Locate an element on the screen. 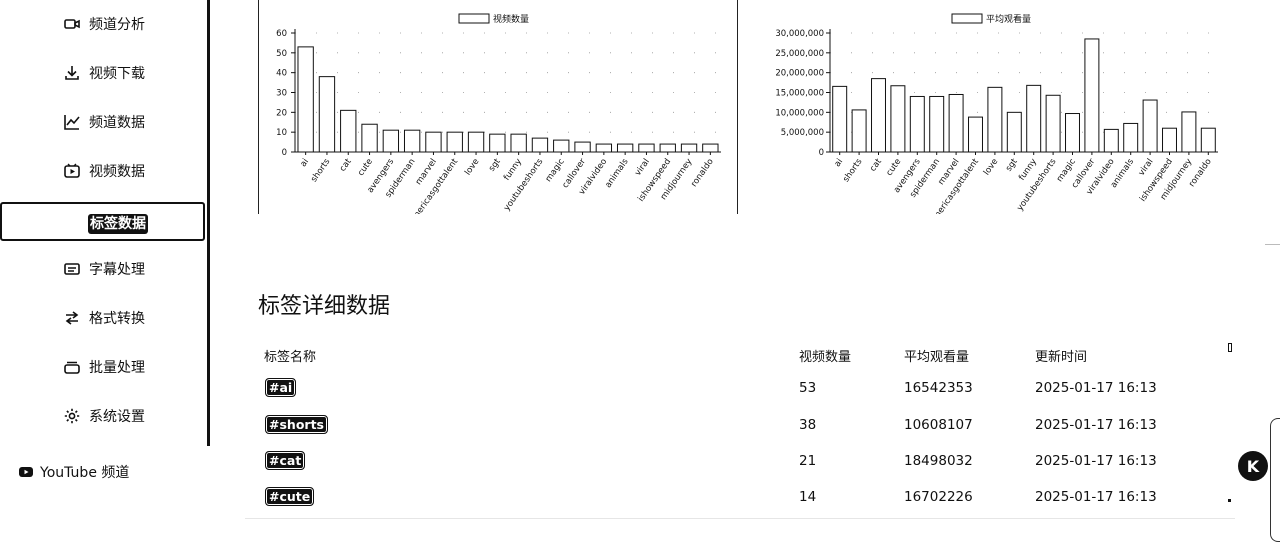 This screenshot has width=1280, height=542. x-tick-label: cat is located at coordinates (876, 164).